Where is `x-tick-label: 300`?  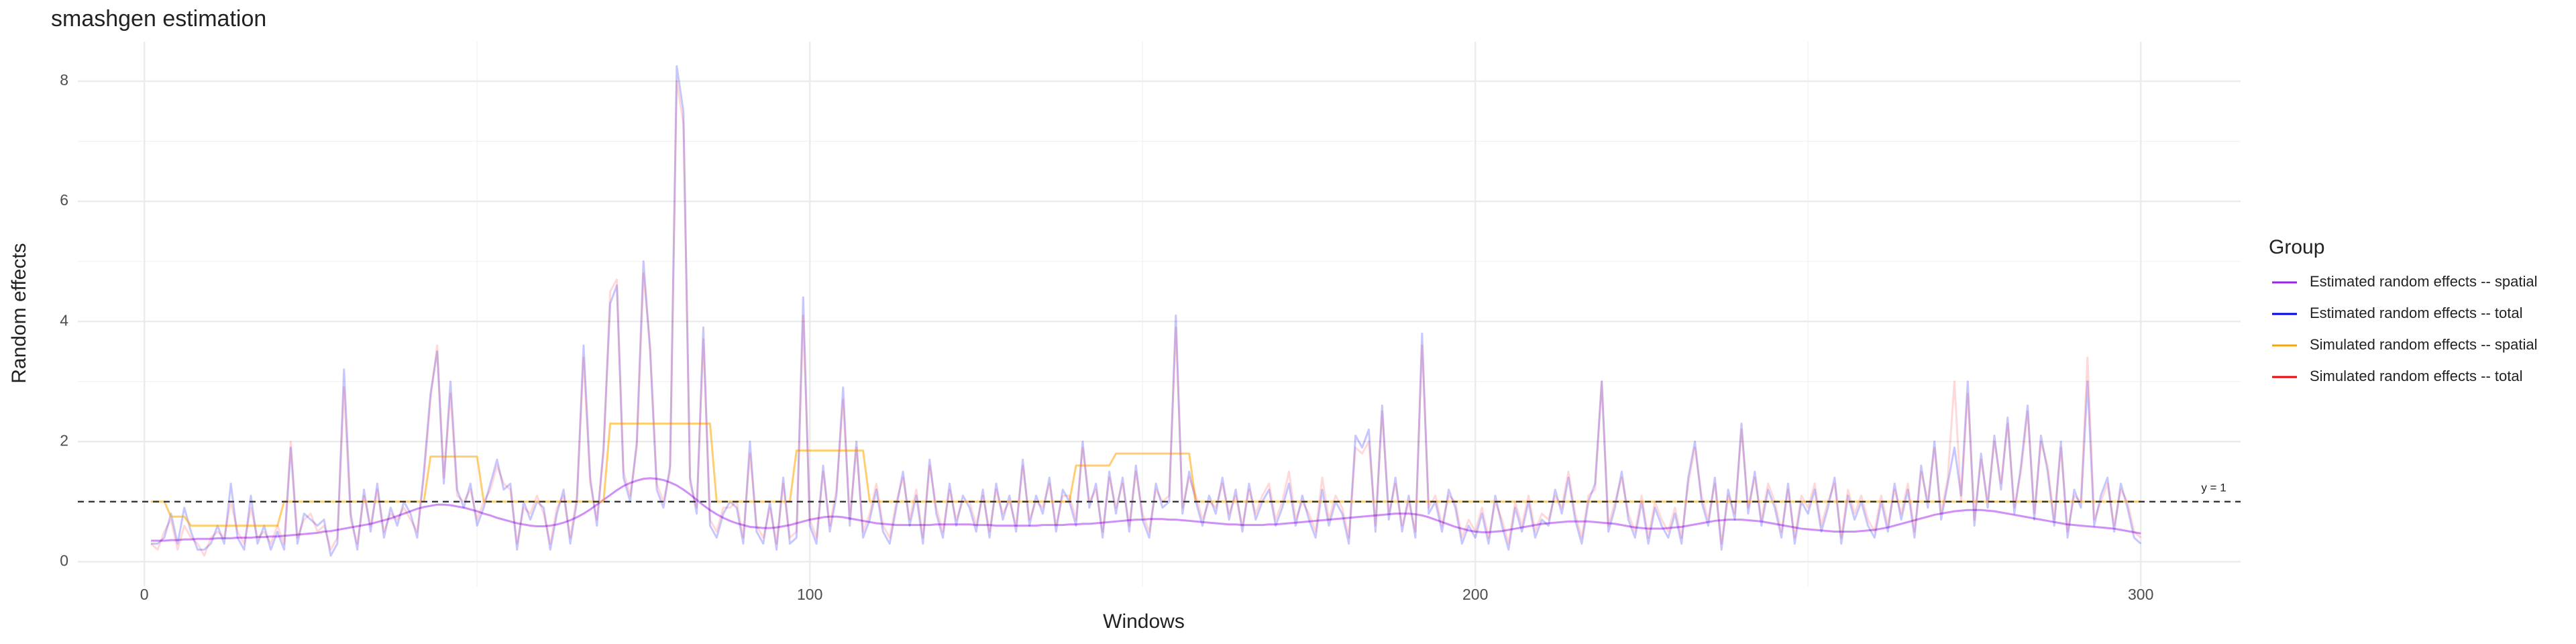
x-tick-label: 300 is located at coordinates (2140, 594).